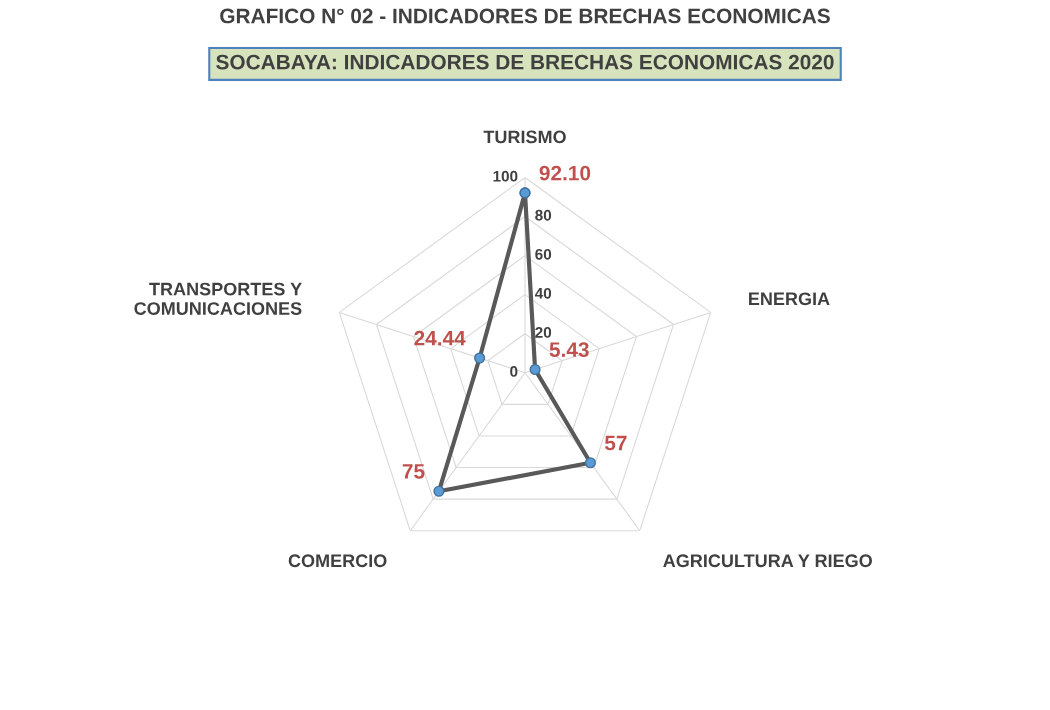 The width and height of the screenshot is (1050, 710). Describe the element at coordinates (543, 332) in the screenshot. I see `y-tick-label: 20` at that location.